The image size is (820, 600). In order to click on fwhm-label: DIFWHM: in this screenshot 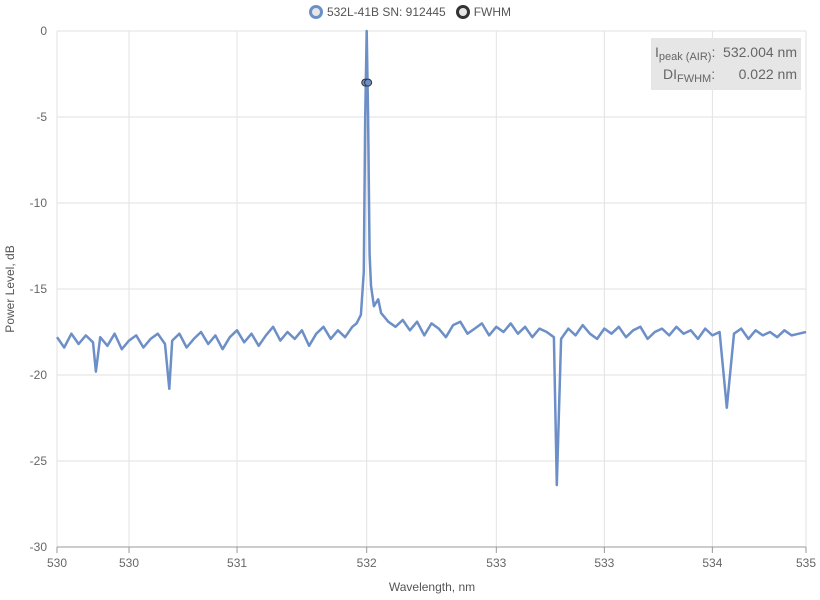, I will do `click(689, 75)`.